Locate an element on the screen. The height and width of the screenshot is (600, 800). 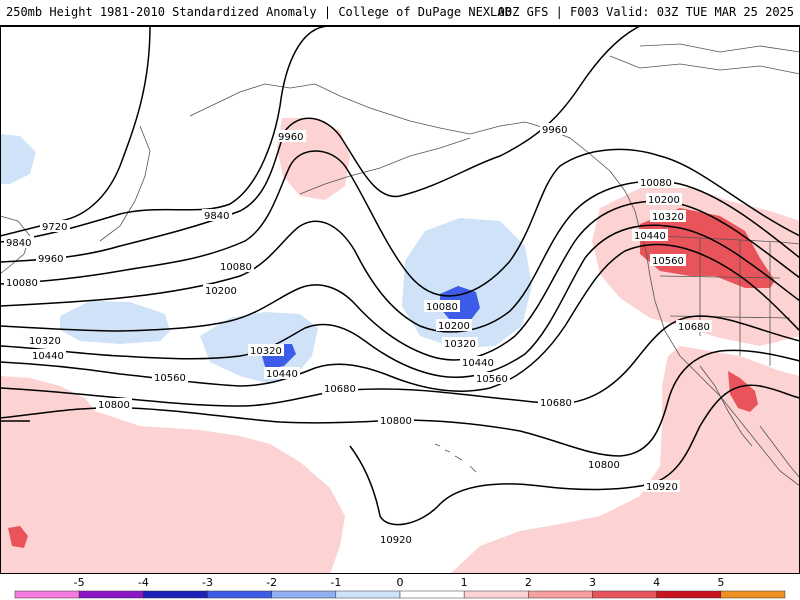
negative-anomaly-west is located at coordinates (115, 322).